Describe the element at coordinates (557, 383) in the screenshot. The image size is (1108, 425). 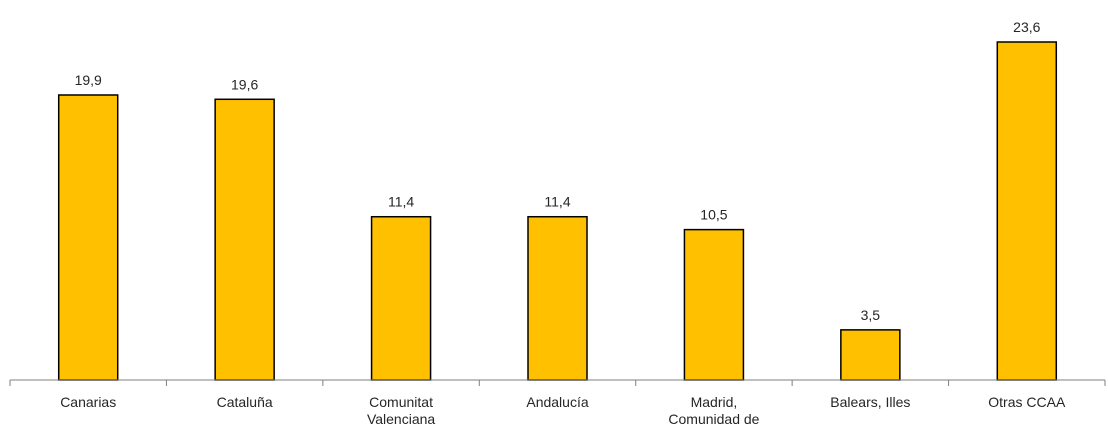
I see `x-axis-ticks` at that location.